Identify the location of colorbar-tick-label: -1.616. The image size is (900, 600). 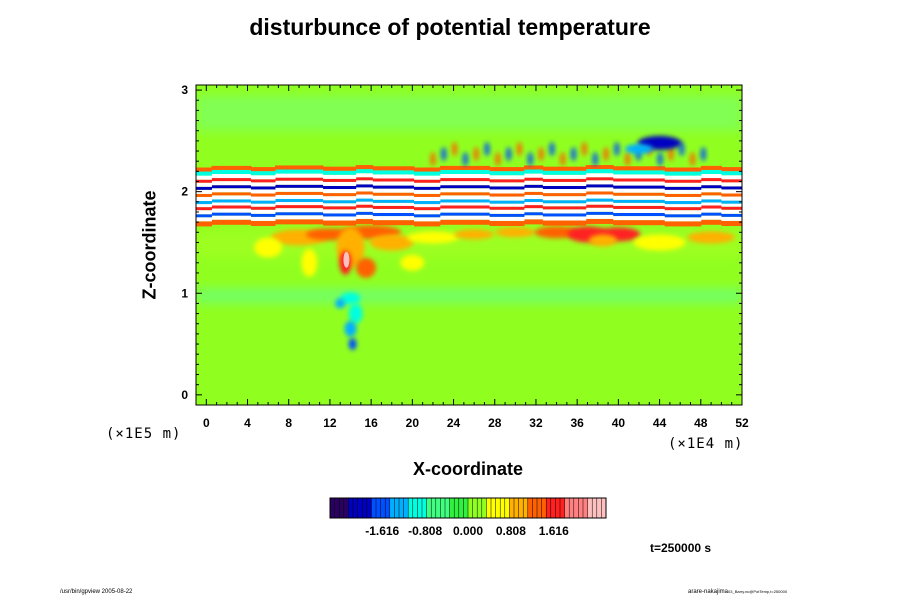
(382, 531).